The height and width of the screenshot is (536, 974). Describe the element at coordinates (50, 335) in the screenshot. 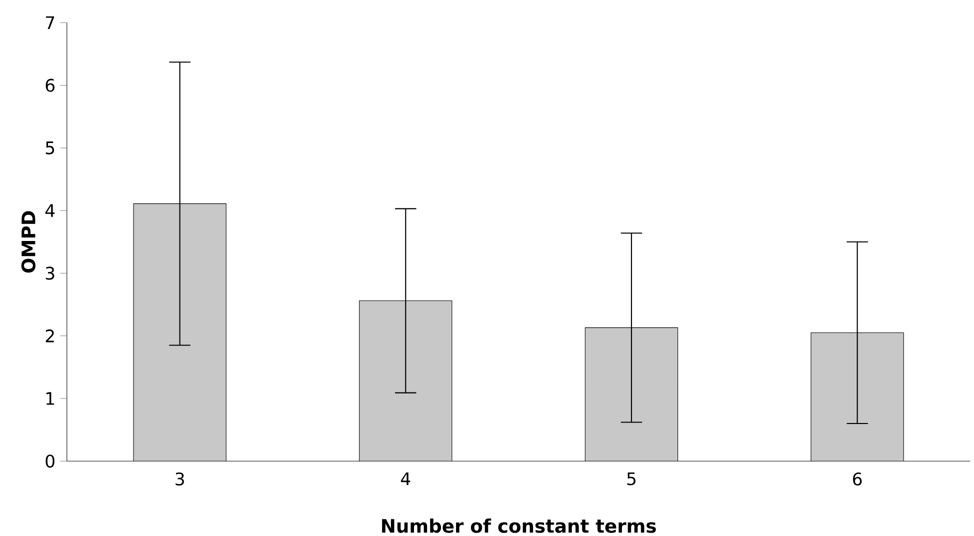

I see `y-tick-label: 2` at that location.